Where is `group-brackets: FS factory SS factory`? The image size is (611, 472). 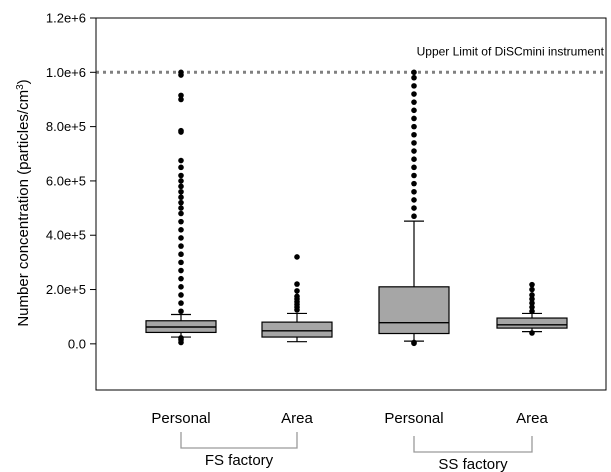 group-brackets: FS factory SS factory is located at coordinates (356, 452).